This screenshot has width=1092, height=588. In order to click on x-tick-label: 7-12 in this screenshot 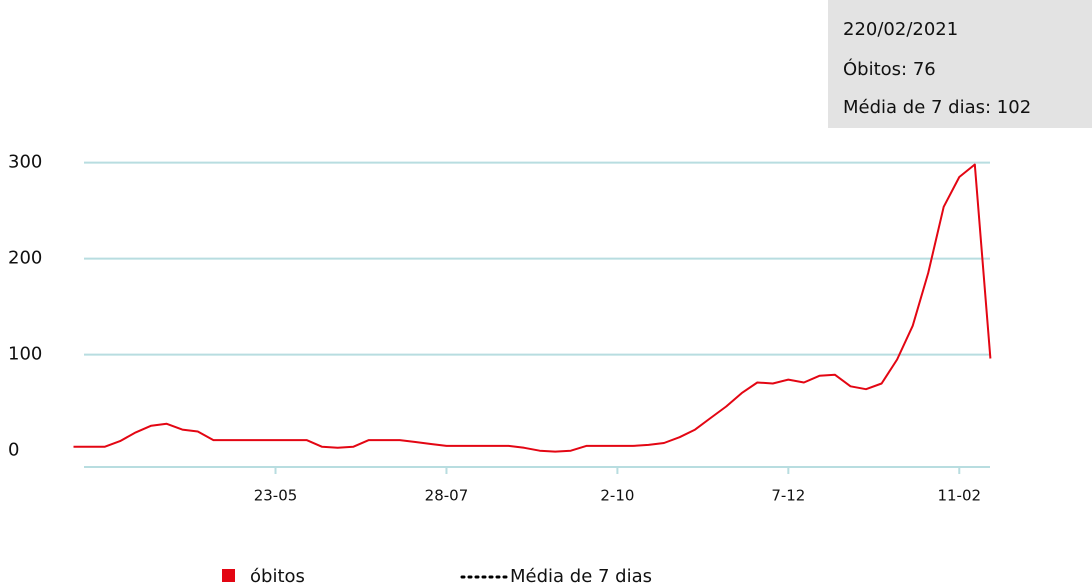, I will do `click(788, 496)`.